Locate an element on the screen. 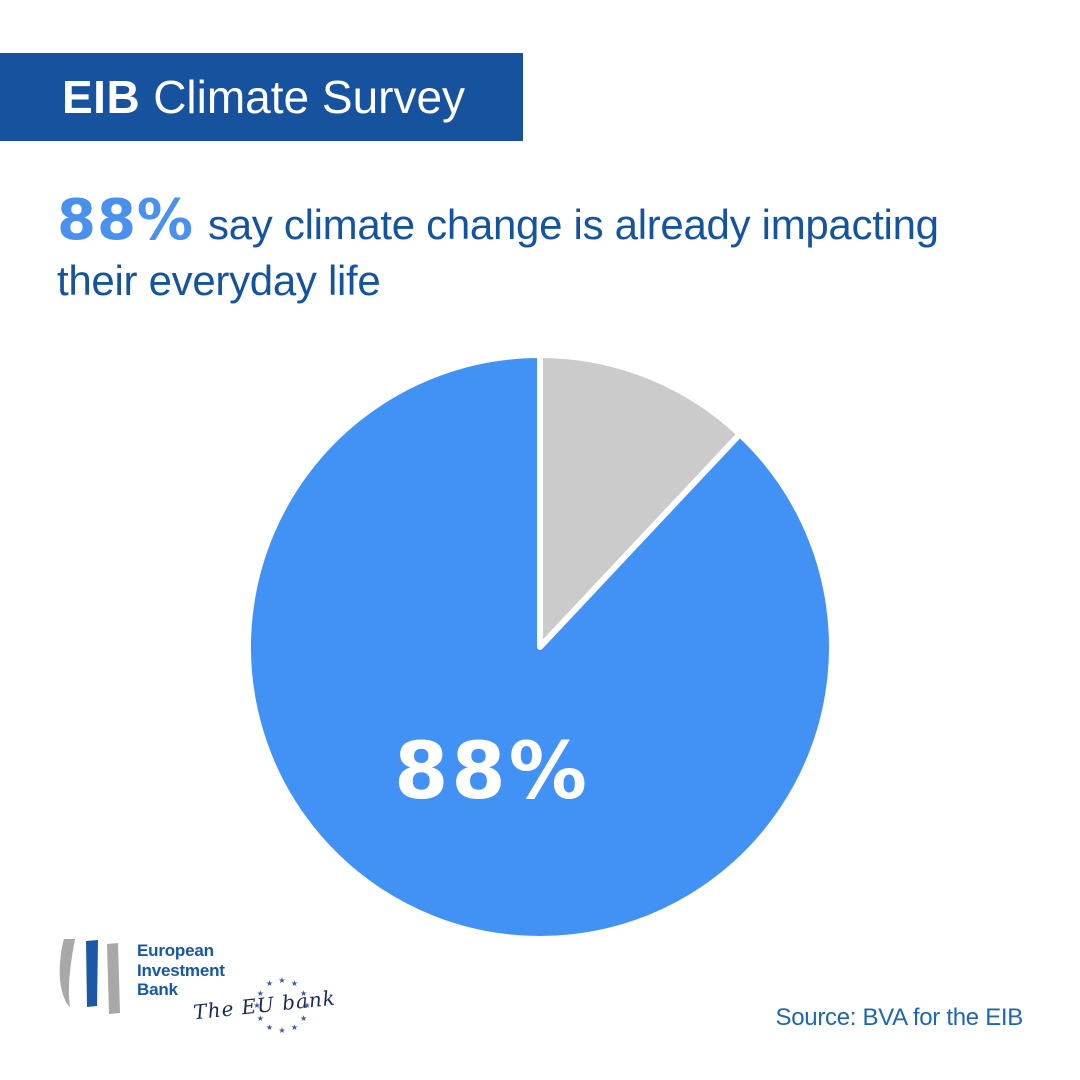  title-text: Climate Survey is located at coordinates (309, 97).